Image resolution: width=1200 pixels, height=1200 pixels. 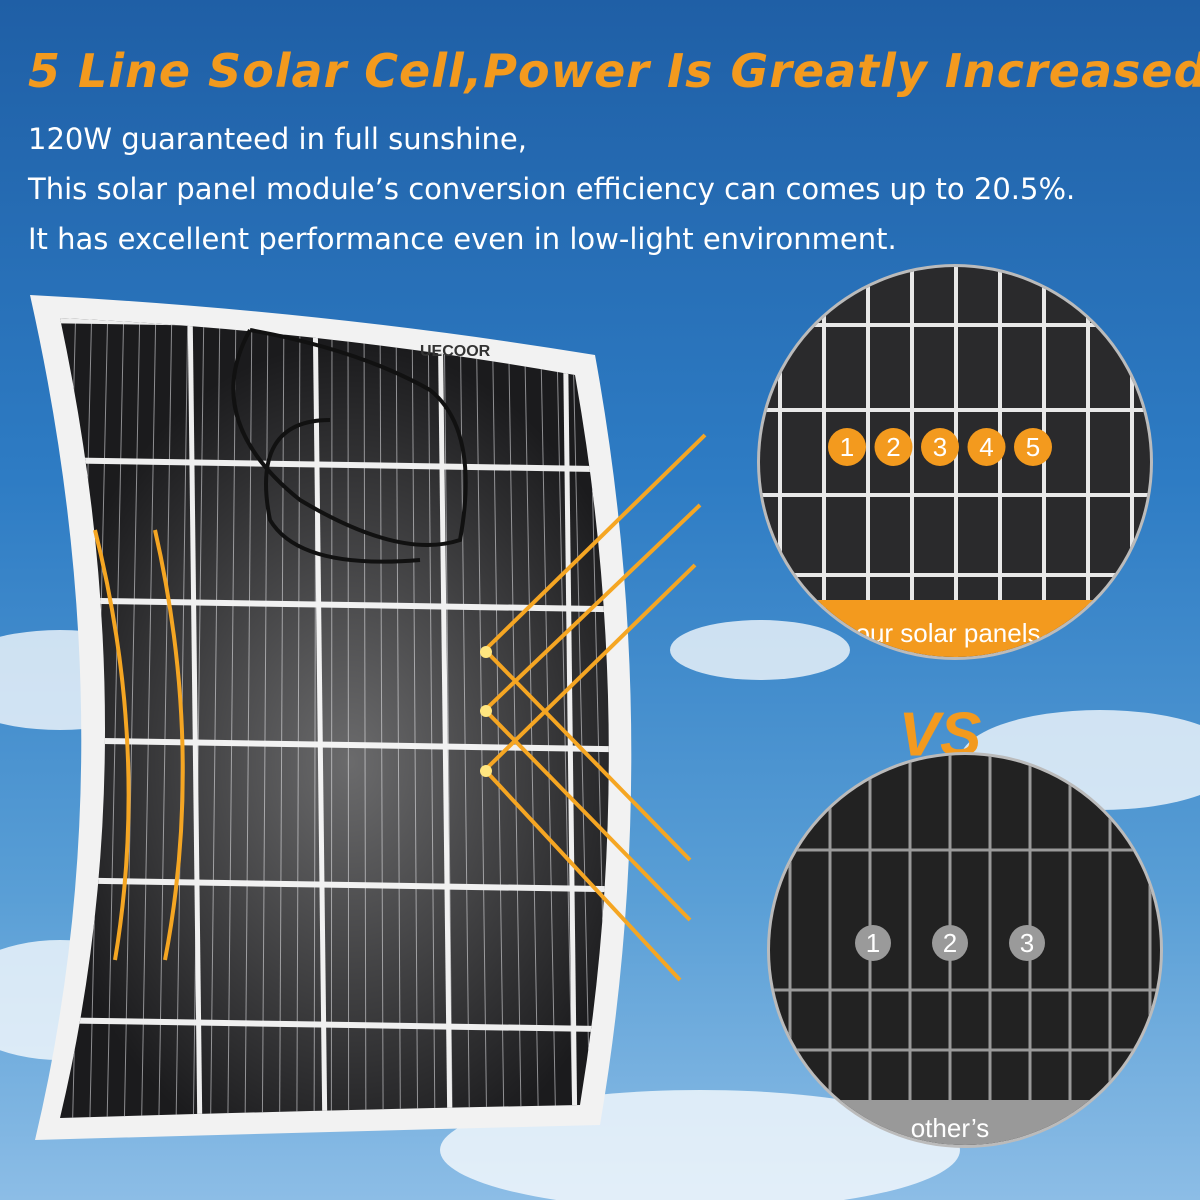 I want to click on brand: UECOOR, so click(x=455, y=351).